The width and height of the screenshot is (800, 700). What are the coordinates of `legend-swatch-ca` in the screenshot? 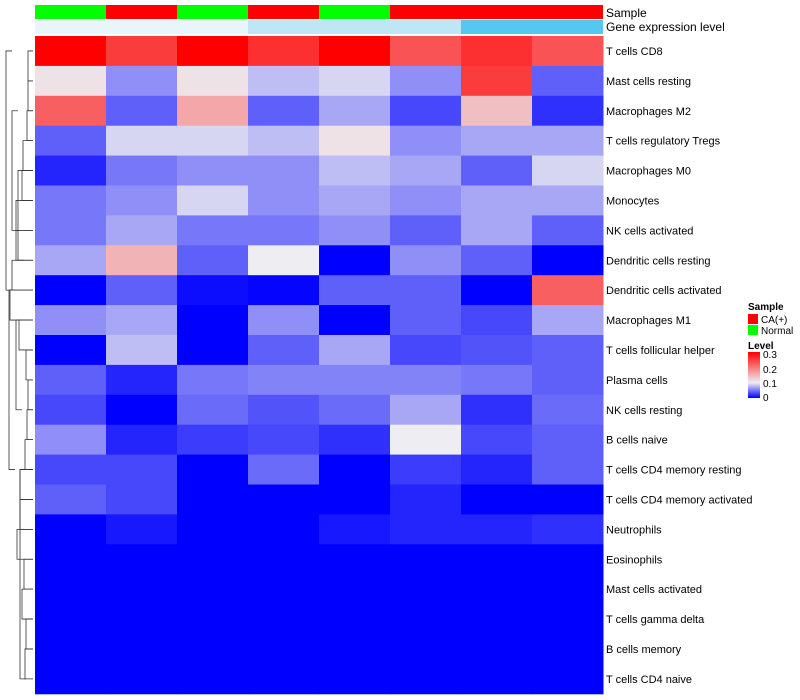 It's located at (753, 319).